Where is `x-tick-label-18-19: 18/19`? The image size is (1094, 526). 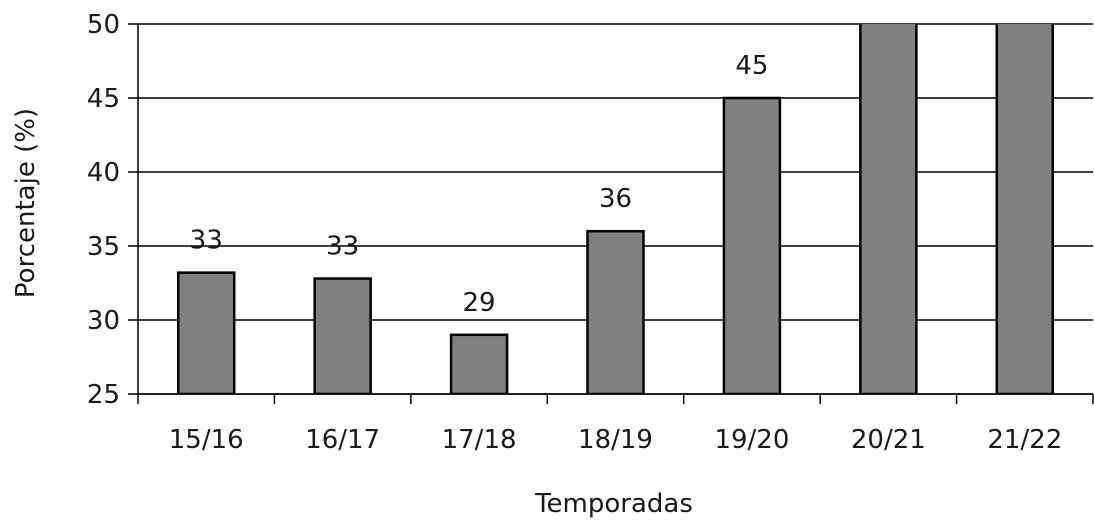
x-tick-label-18-19: 18/19 is located at coordinates (615, 440).